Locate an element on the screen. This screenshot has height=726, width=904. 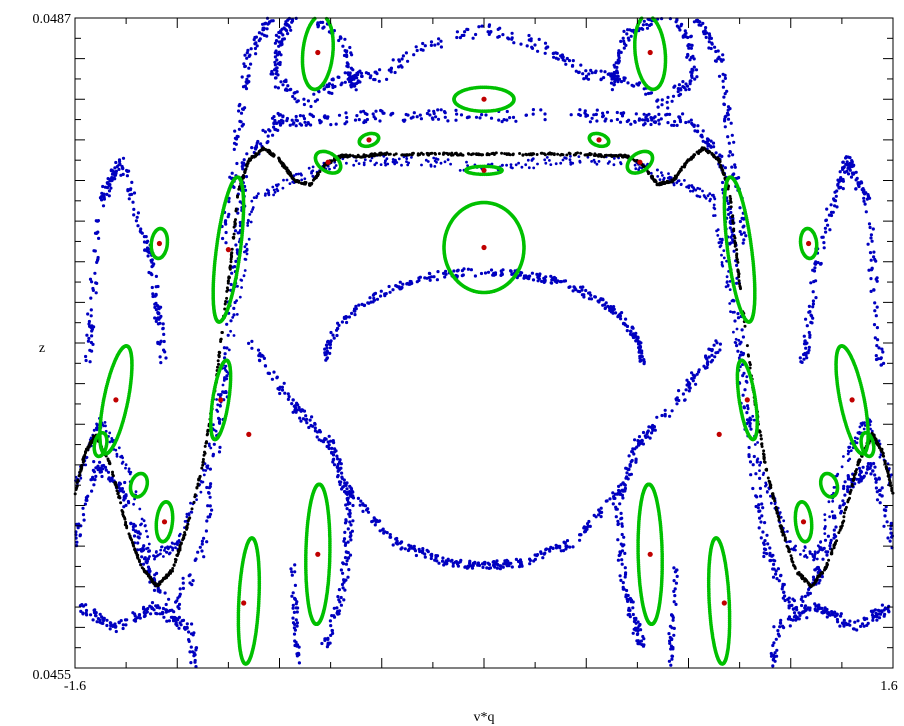
invariant-curve-point is located at coordinates (829, 560).